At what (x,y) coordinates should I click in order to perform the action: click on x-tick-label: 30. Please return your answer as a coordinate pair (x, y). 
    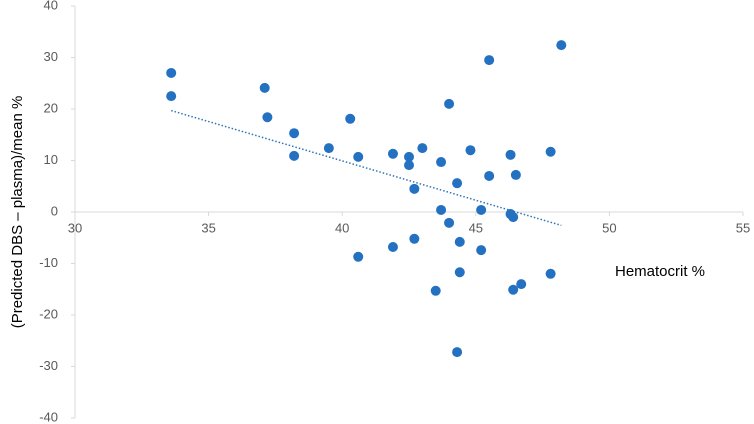
    Looking at the image, I should click on (75, 227).